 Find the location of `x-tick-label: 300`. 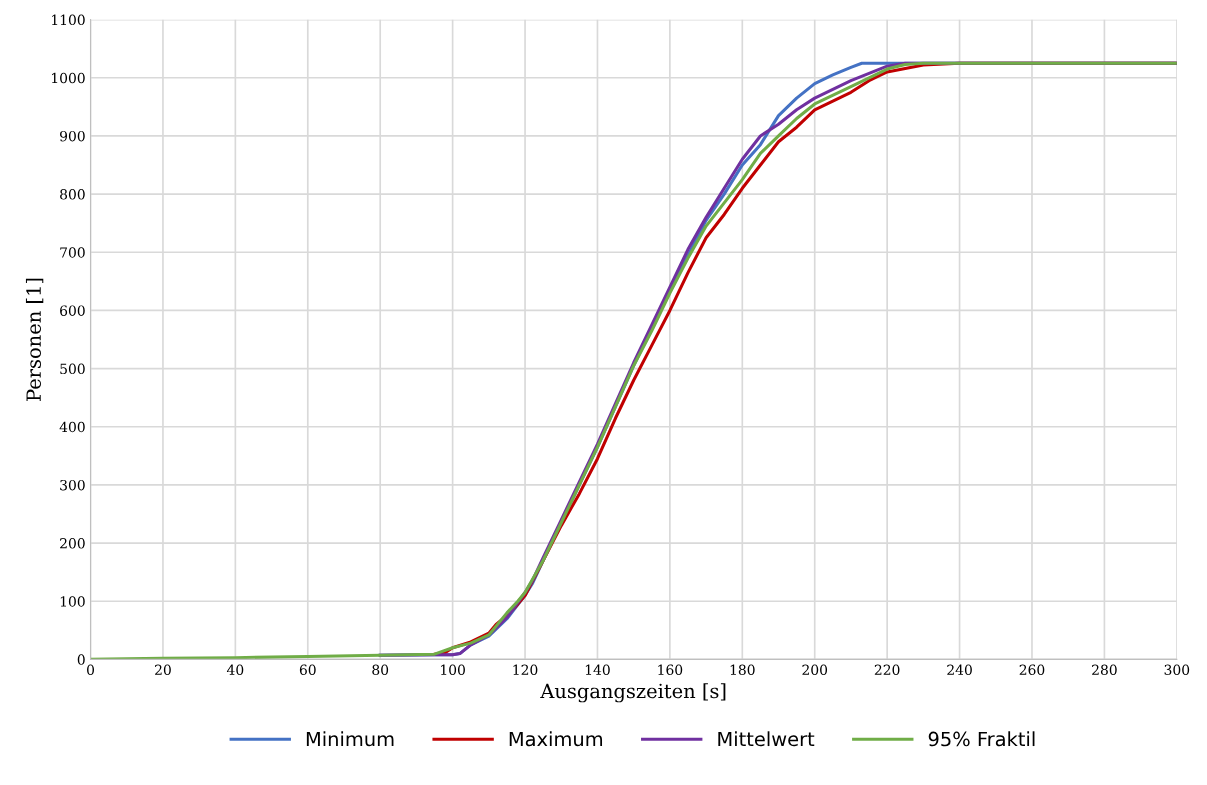

x-tick-label: 300 is located at coordinates (1177, 670).